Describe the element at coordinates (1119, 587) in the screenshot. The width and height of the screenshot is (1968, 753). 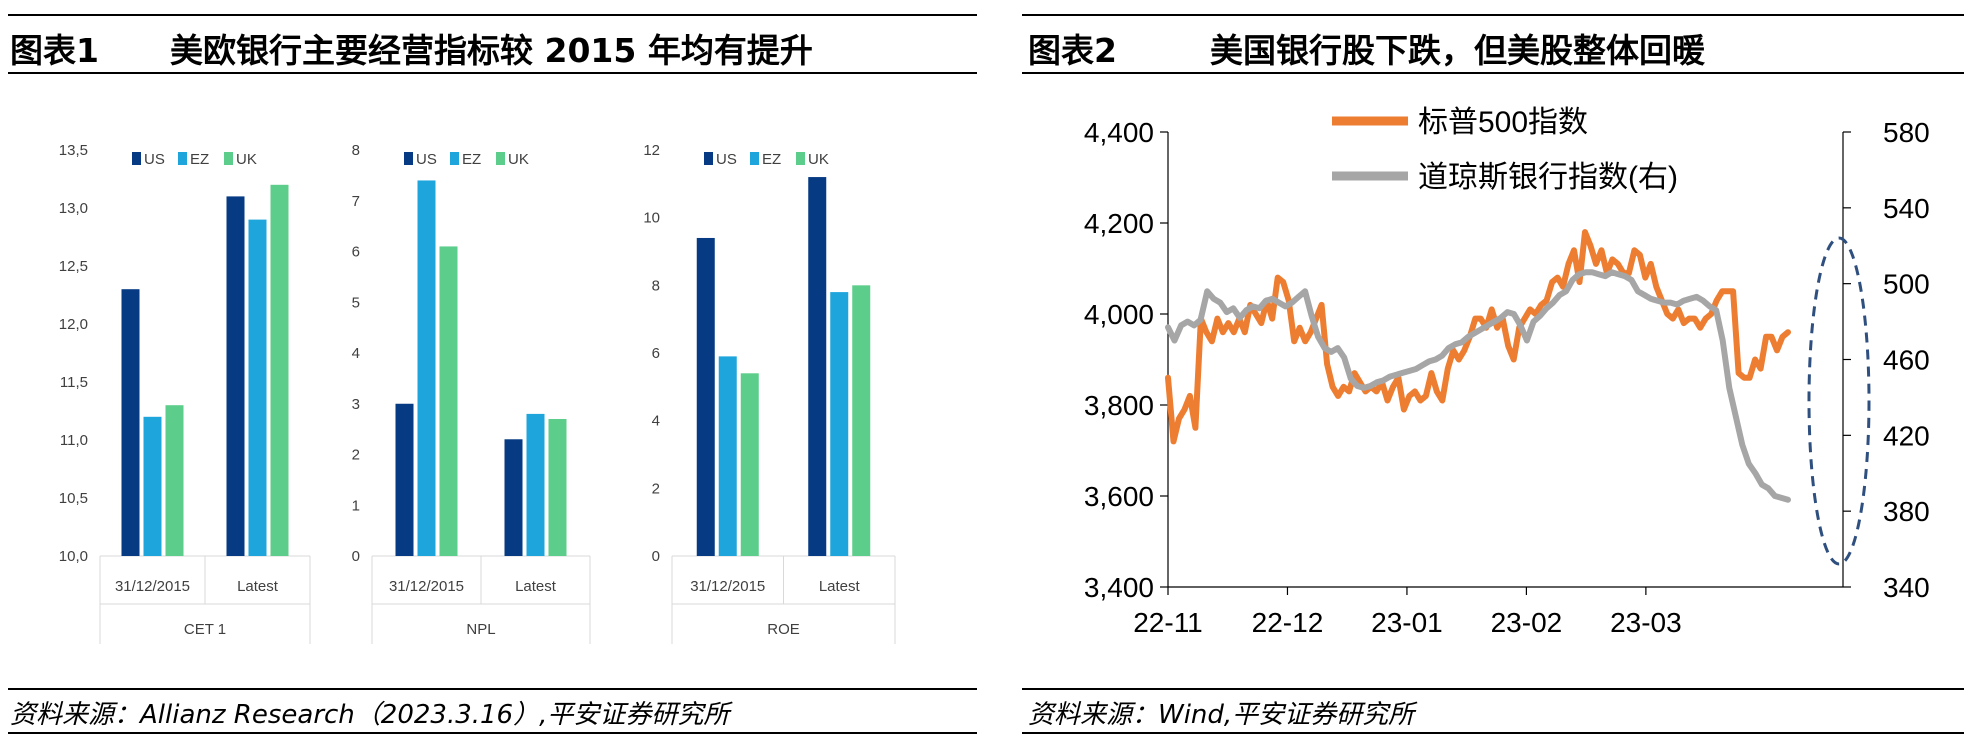
I see `left-tick-label: 3,400` at that location.